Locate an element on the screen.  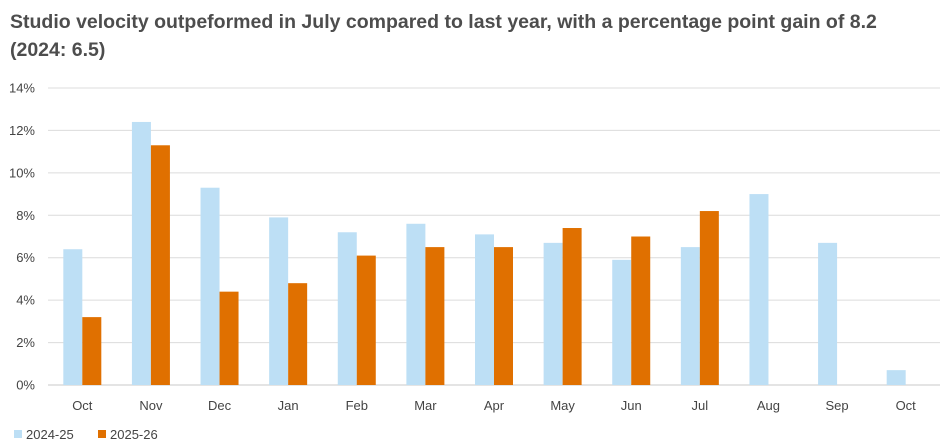
x-tick-label: Jan is located at coordinates (288, 405).